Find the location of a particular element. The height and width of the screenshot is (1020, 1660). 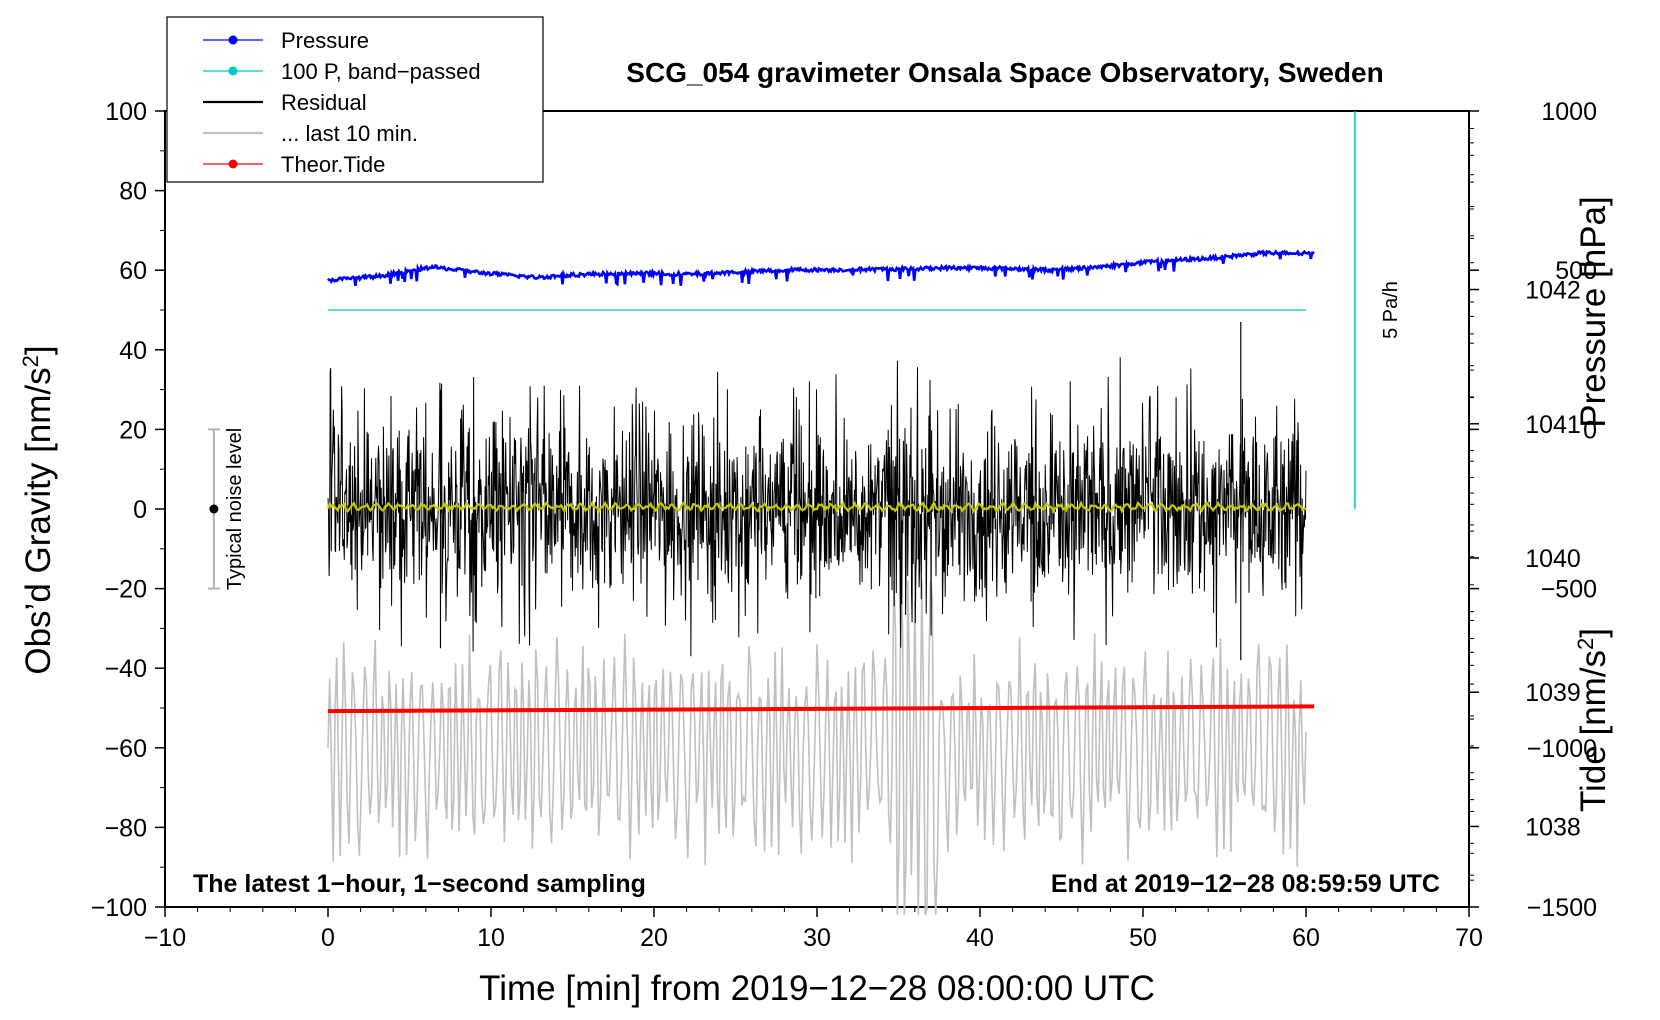

y-tick-label: 40 is located at coordinates (133, 351).